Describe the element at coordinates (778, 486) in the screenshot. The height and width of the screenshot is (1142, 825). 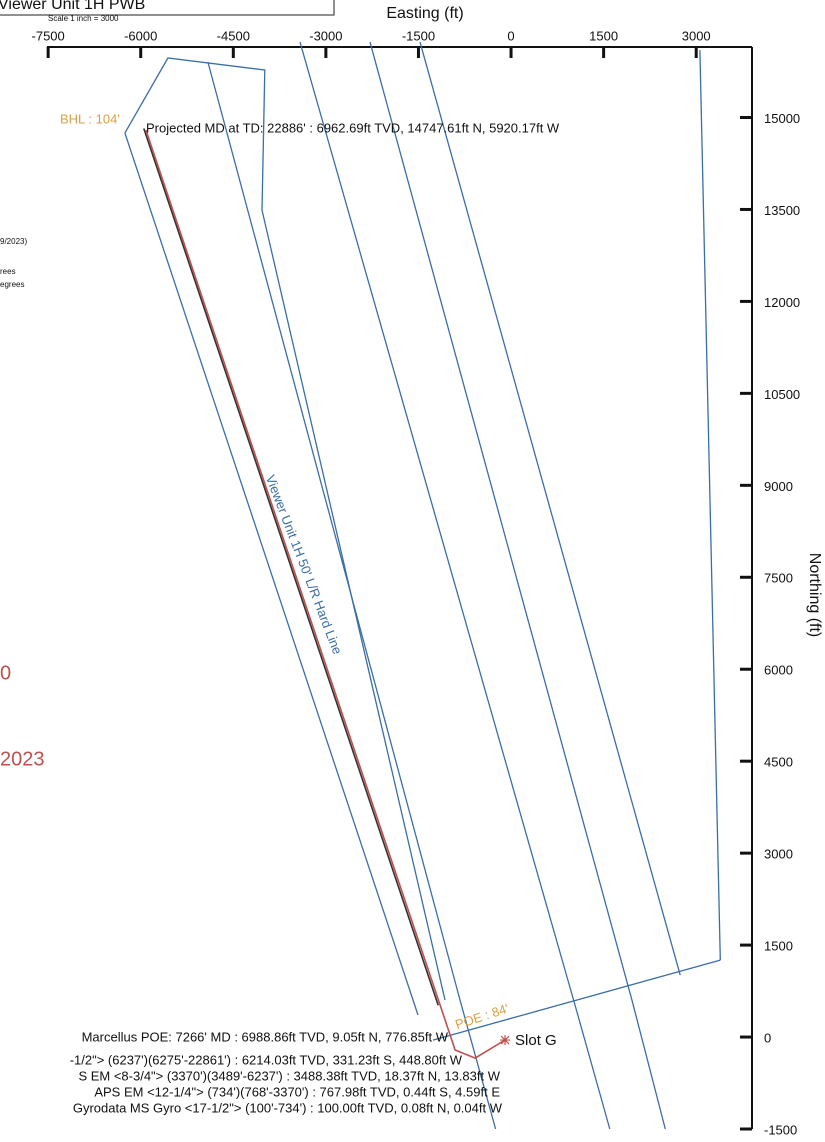
I see `y-tick-label: 9000` at that location.